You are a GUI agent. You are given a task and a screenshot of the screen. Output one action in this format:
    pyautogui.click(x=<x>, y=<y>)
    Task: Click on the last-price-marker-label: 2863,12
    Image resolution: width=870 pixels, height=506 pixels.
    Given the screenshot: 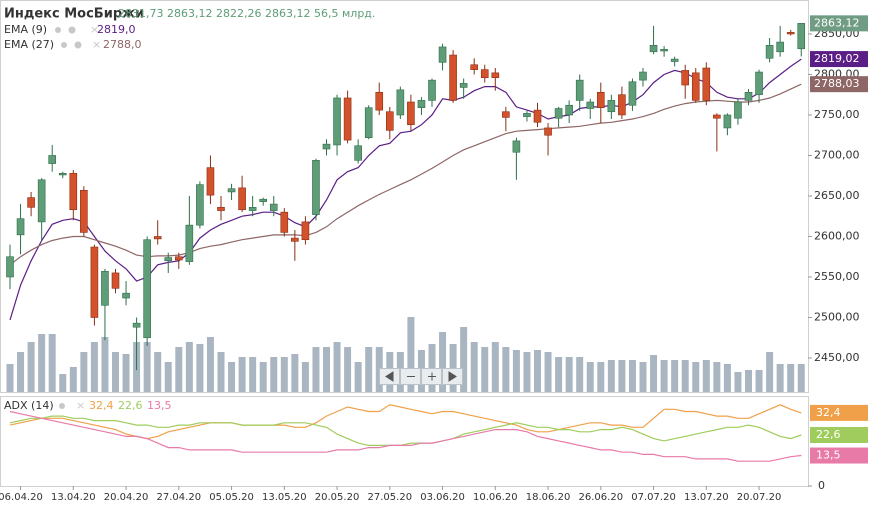 What is the action you would take?
    pyautogui.click(x=837, y=22)
    